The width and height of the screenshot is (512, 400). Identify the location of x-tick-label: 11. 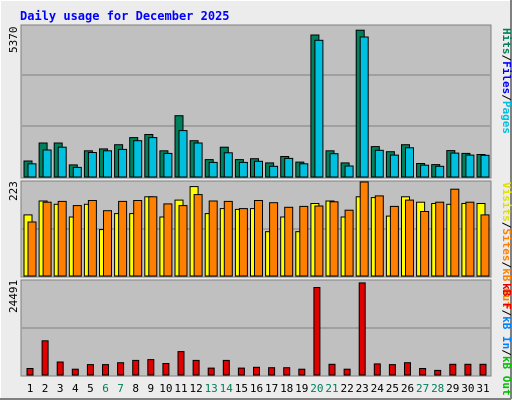
(180, 388).